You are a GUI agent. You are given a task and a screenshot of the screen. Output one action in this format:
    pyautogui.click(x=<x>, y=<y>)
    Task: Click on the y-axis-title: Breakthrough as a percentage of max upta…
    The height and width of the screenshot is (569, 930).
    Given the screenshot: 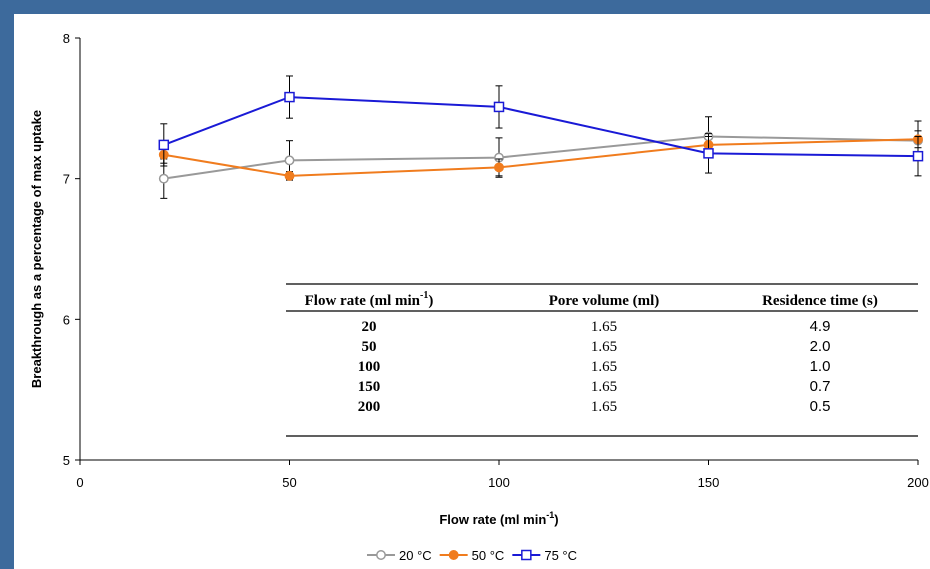 What is the action you would take?
    pyautogui.click(x=36, y=249)
    